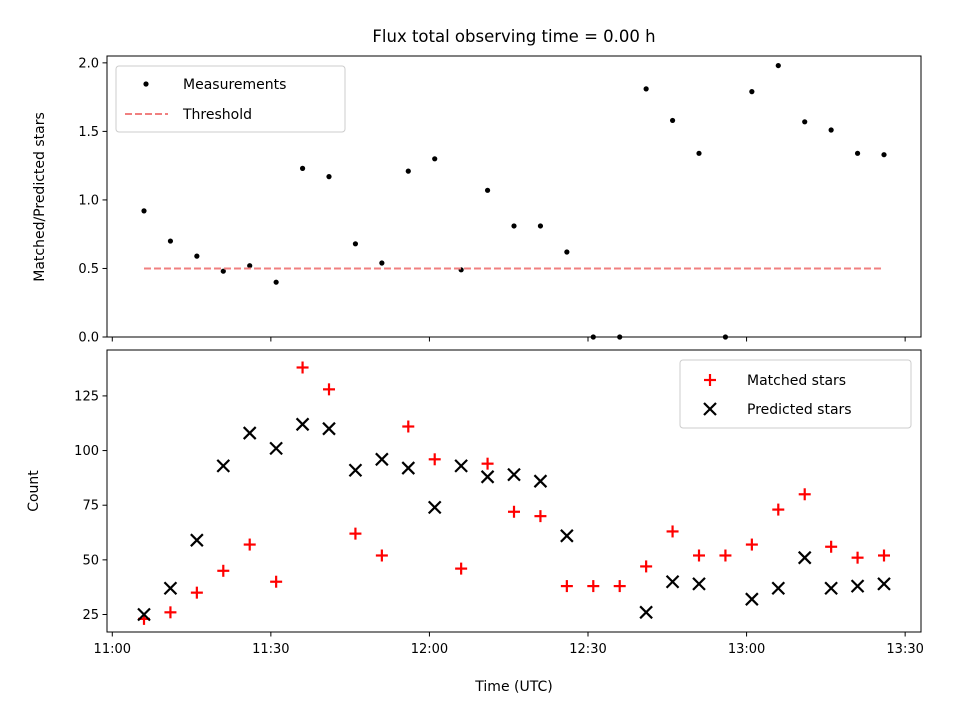  What do you see at coordinates (88, 269) in the screenshot?
I see `y-tick-label: 0.5` at bounding box center [88, 269].